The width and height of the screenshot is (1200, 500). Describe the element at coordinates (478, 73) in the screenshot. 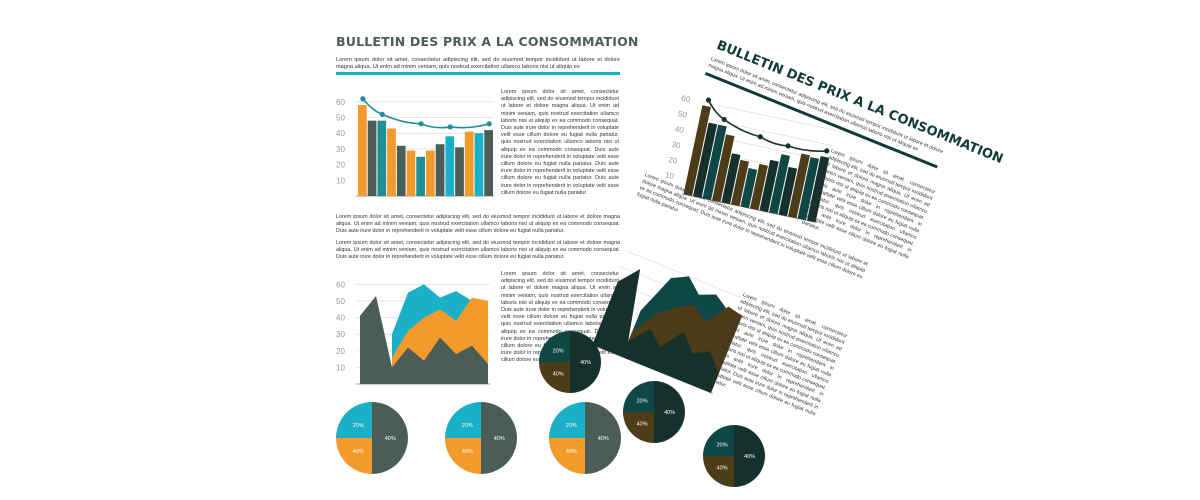

I see `title-underline` at that location.